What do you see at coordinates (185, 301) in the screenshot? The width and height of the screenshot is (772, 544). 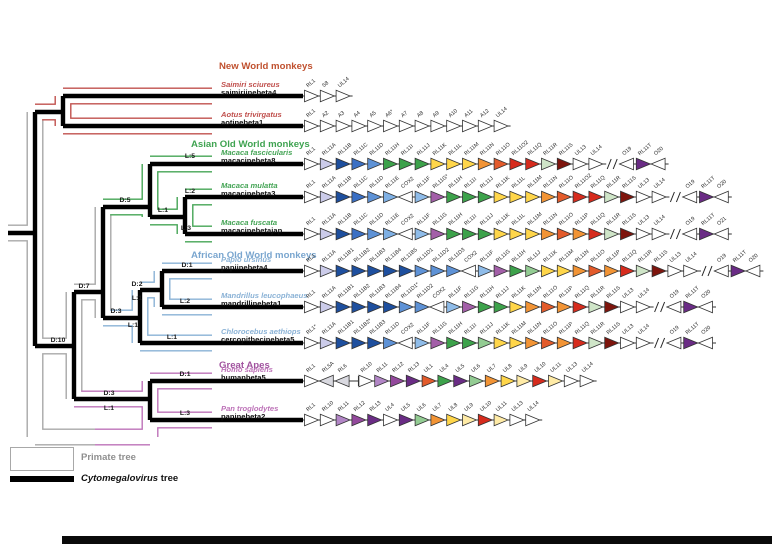 I see `branch-label: L:2` at bounding box center [185, 301].